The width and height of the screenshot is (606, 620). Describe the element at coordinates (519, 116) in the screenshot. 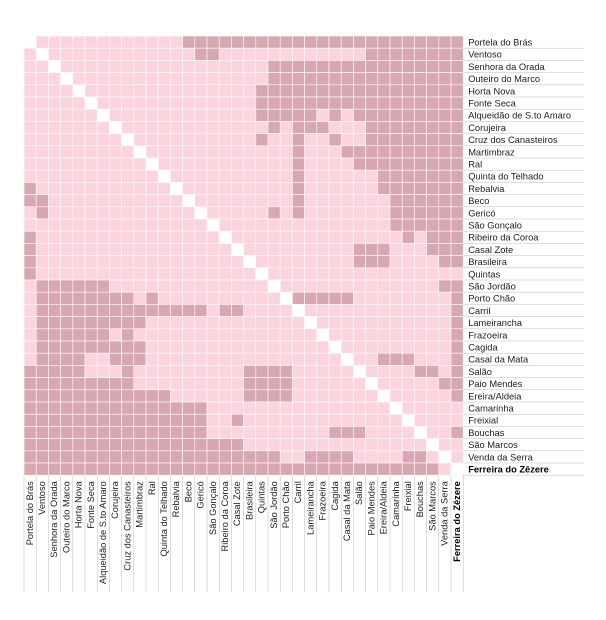

I see `row-label: Alqueidão de S.to Amaro` at that location.